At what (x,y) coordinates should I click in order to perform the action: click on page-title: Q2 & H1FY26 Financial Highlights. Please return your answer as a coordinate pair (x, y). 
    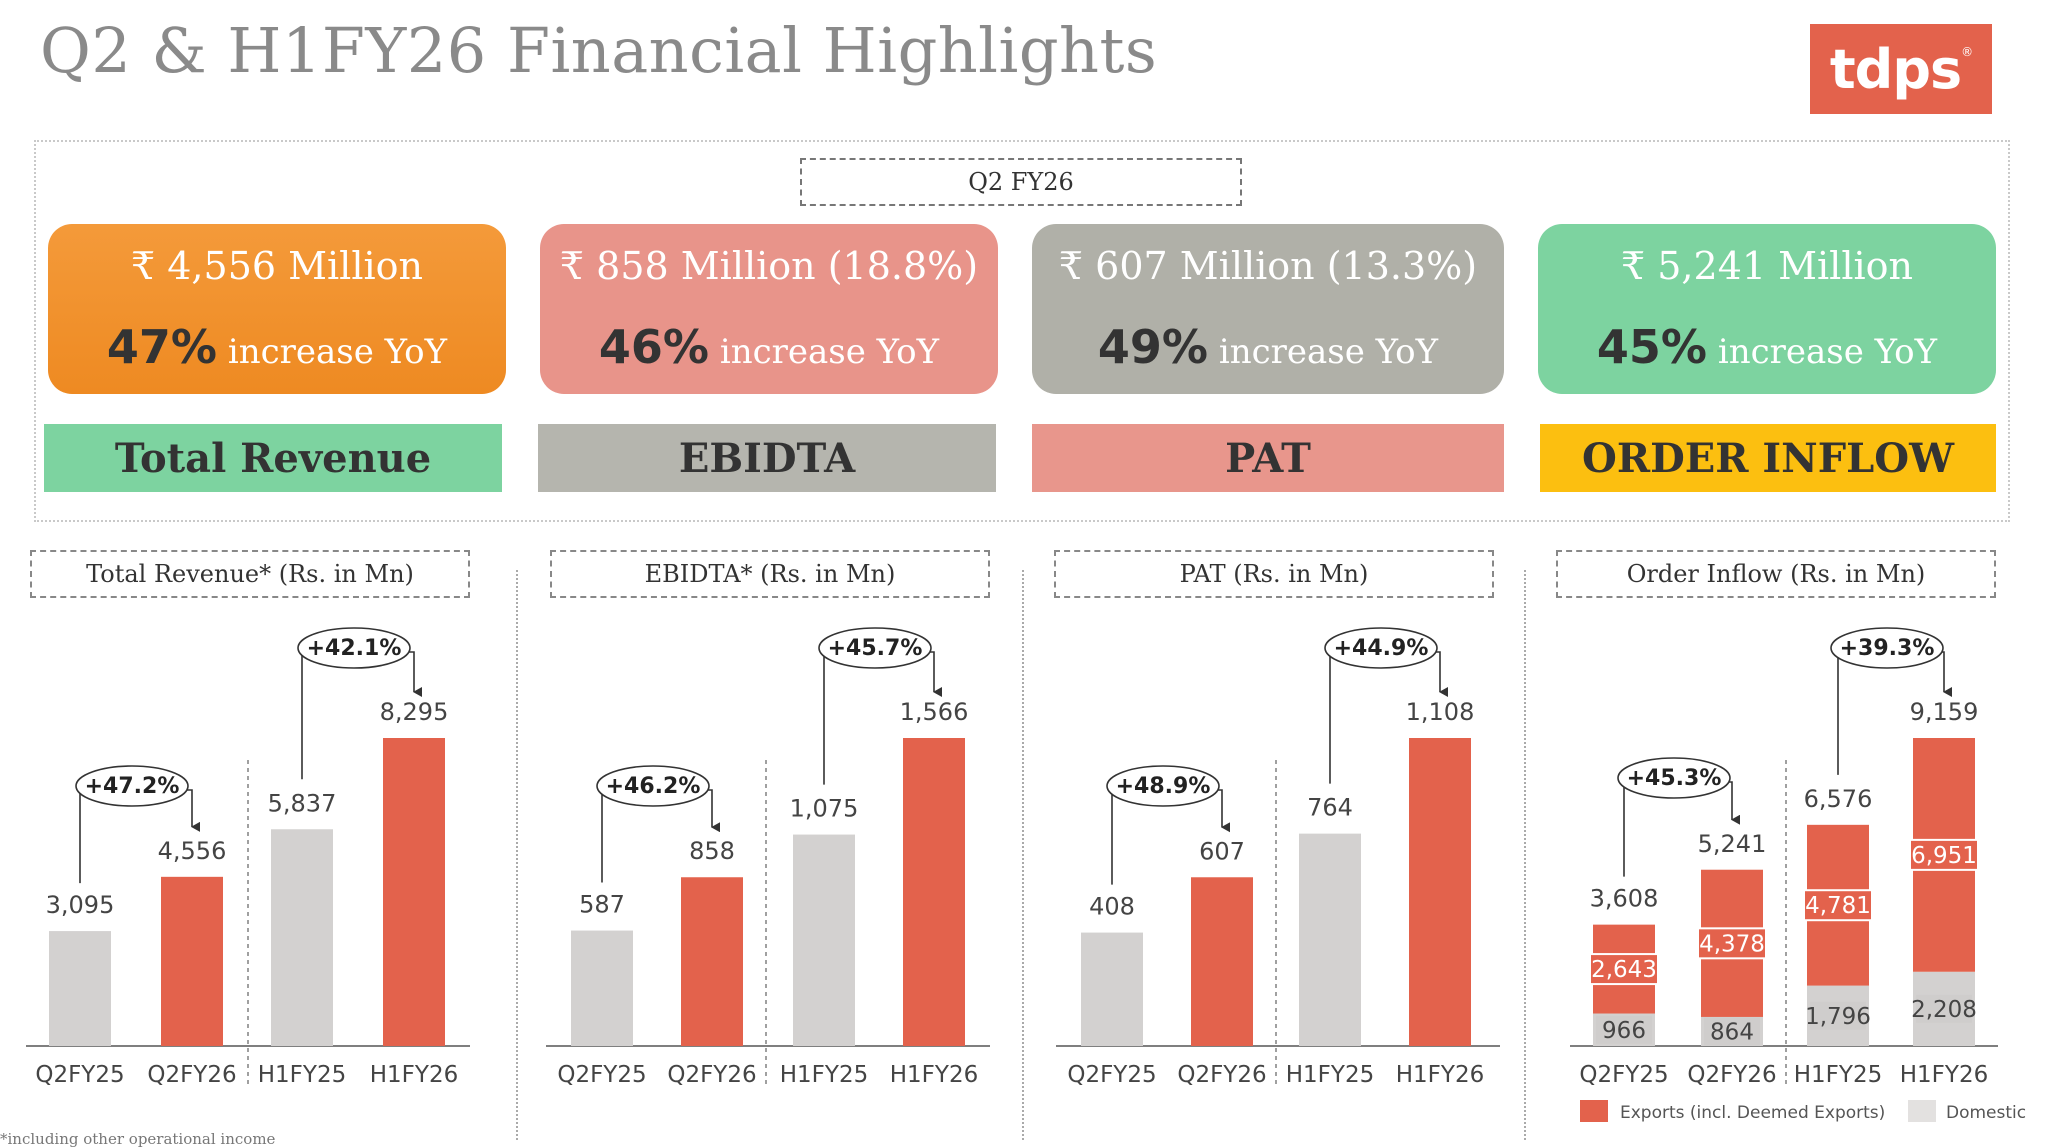
    Looking at the image, I should click on (599, 50).